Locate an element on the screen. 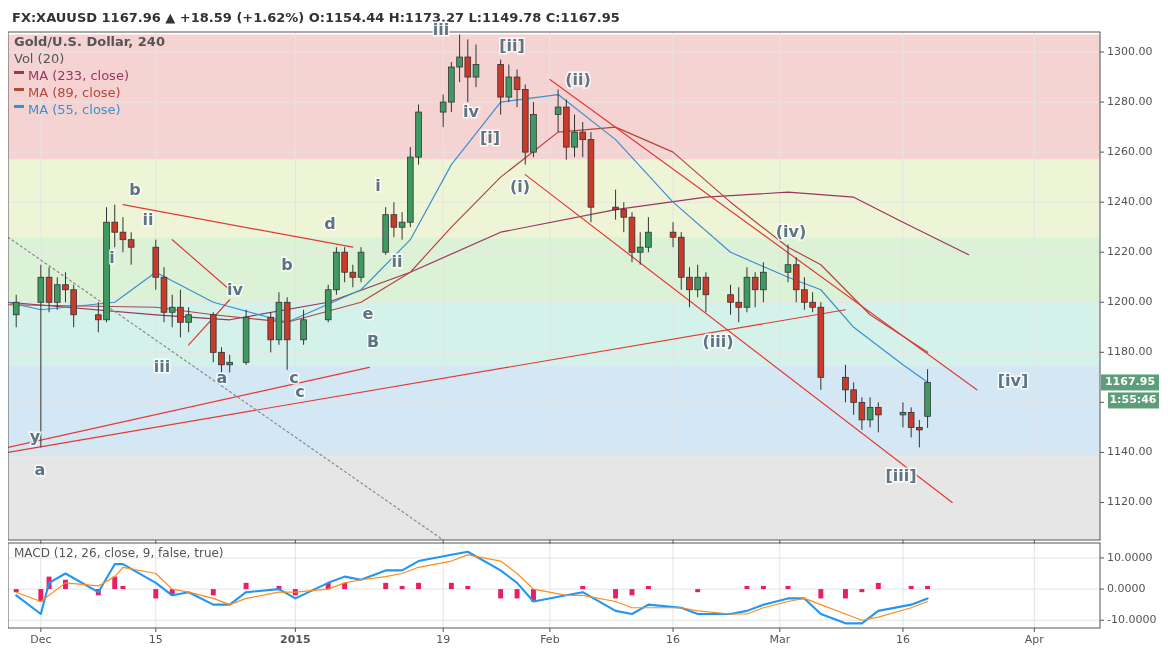 The image size is (1168, 657). x-tick-label: 2015 is located at coordinates (295, 639).